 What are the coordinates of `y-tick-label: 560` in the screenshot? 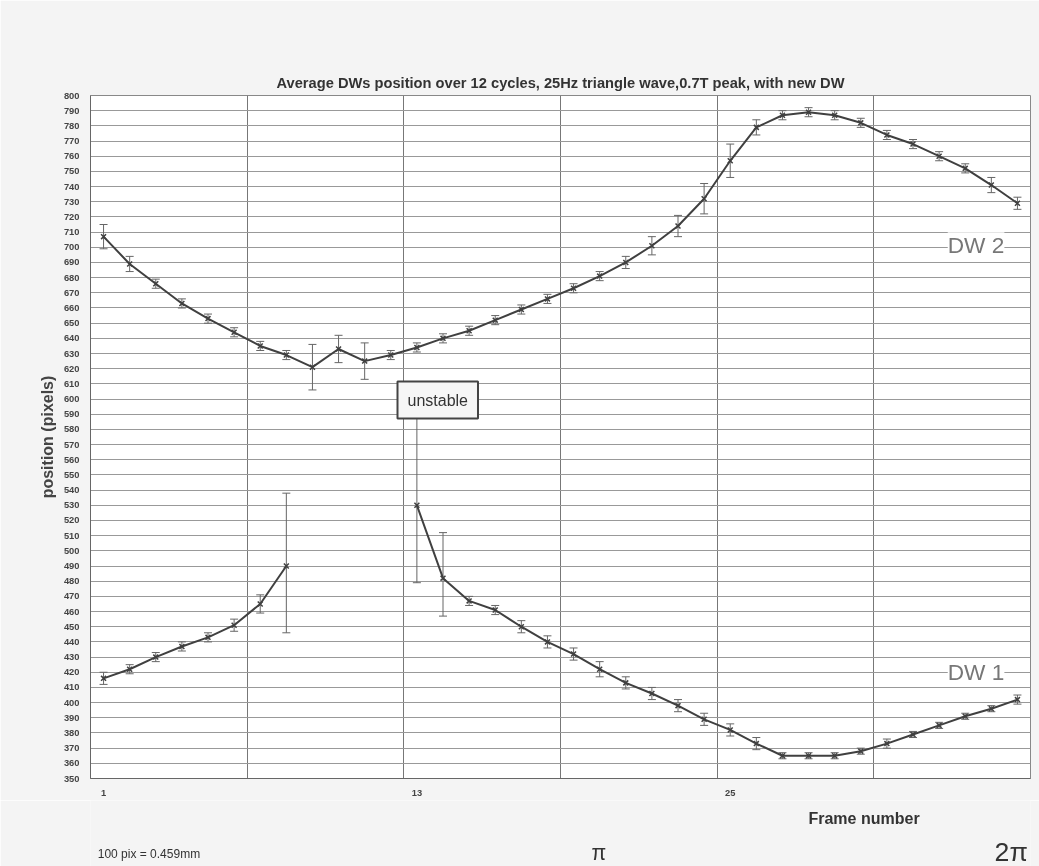 It's located at (71, 459).